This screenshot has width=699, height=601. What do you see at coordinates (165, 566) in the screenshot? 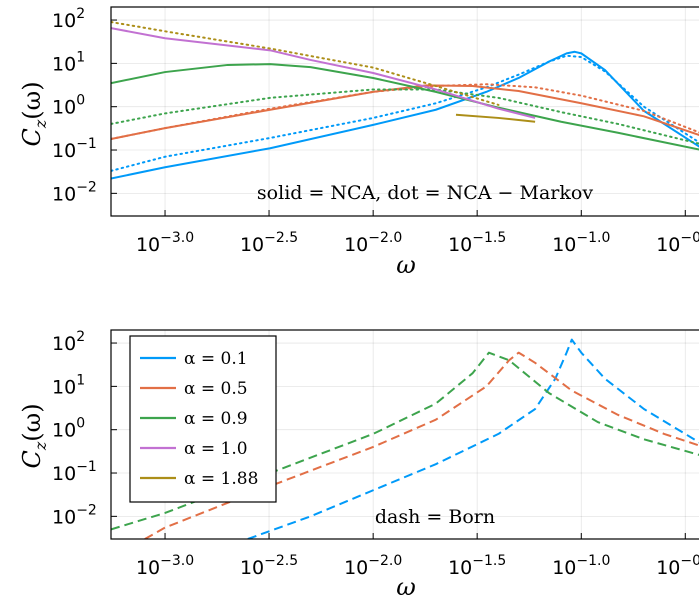
I see `bottom-x-tick-label: 10−3.0` at bounding box center [165, 566].